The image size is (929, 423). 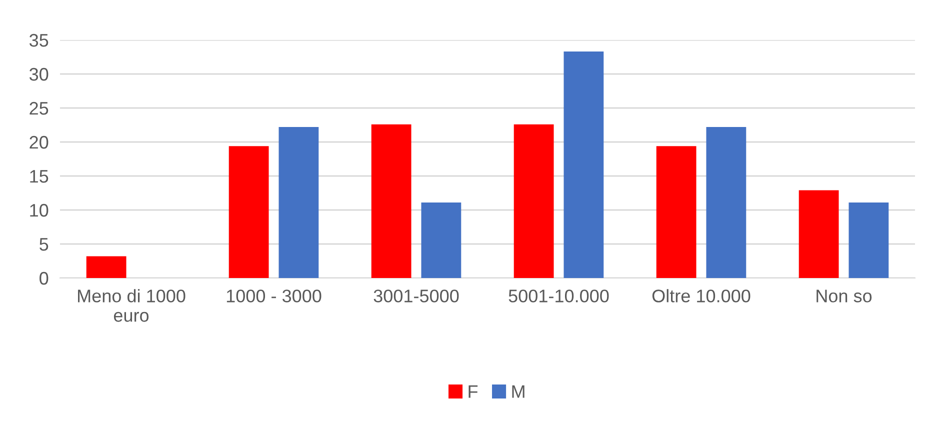 What do you see at coordinates (274, 296) in the screenshot?
I see `x-tick-label: 1000 - 3000` at bounding box center [274, 296].